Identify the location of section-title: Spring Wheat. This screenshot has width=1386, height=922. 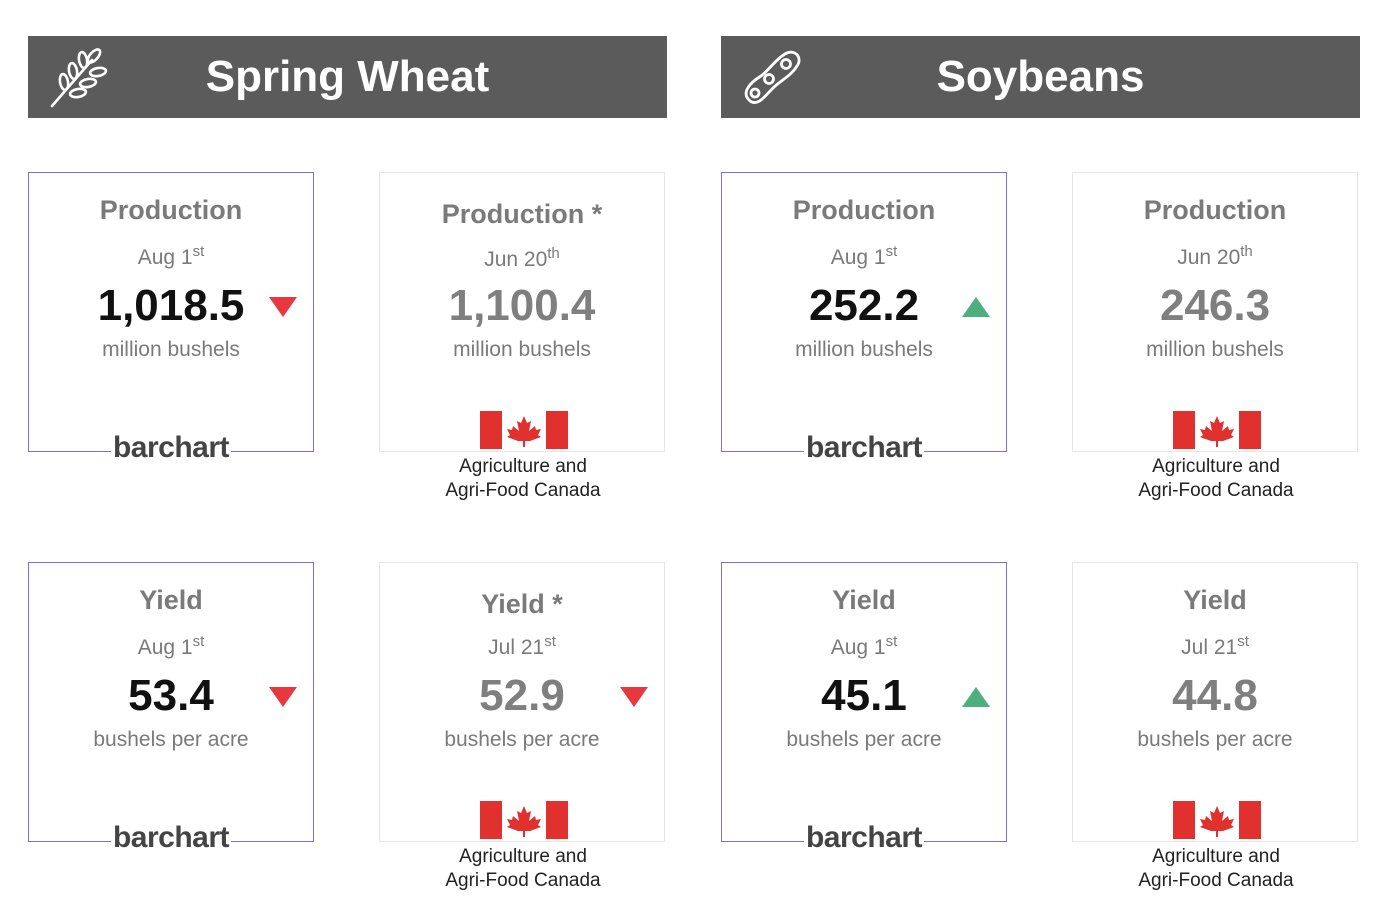
(347, 76).